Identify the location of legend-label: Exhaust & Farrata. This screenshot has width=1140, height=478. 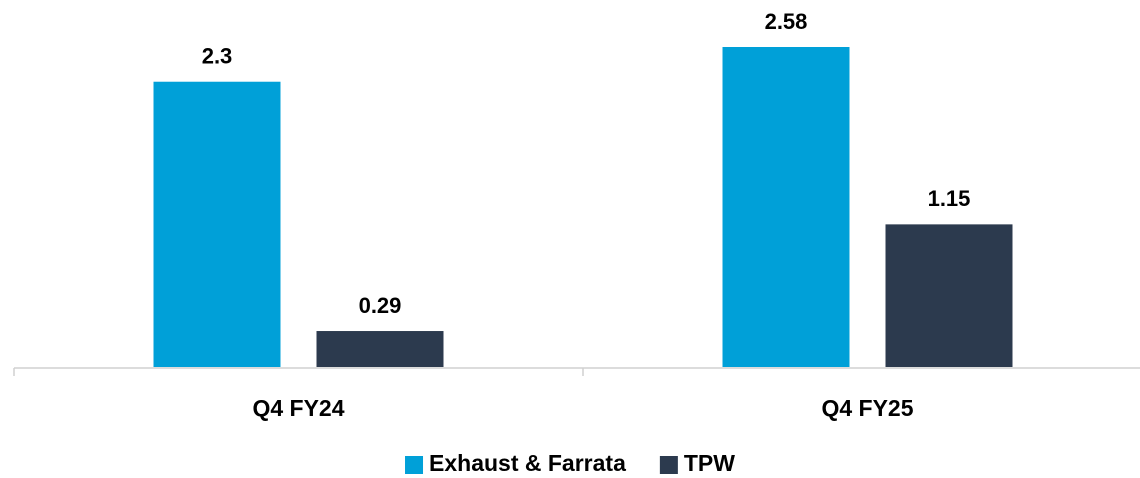
(527, 463).